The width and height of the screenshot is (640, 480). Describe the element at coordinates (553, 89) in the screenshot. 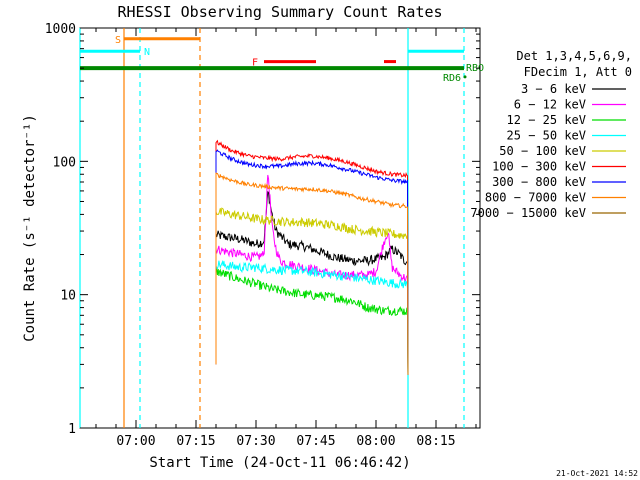

I see `legend-entry-label: 3 − 6 keV` at that location.